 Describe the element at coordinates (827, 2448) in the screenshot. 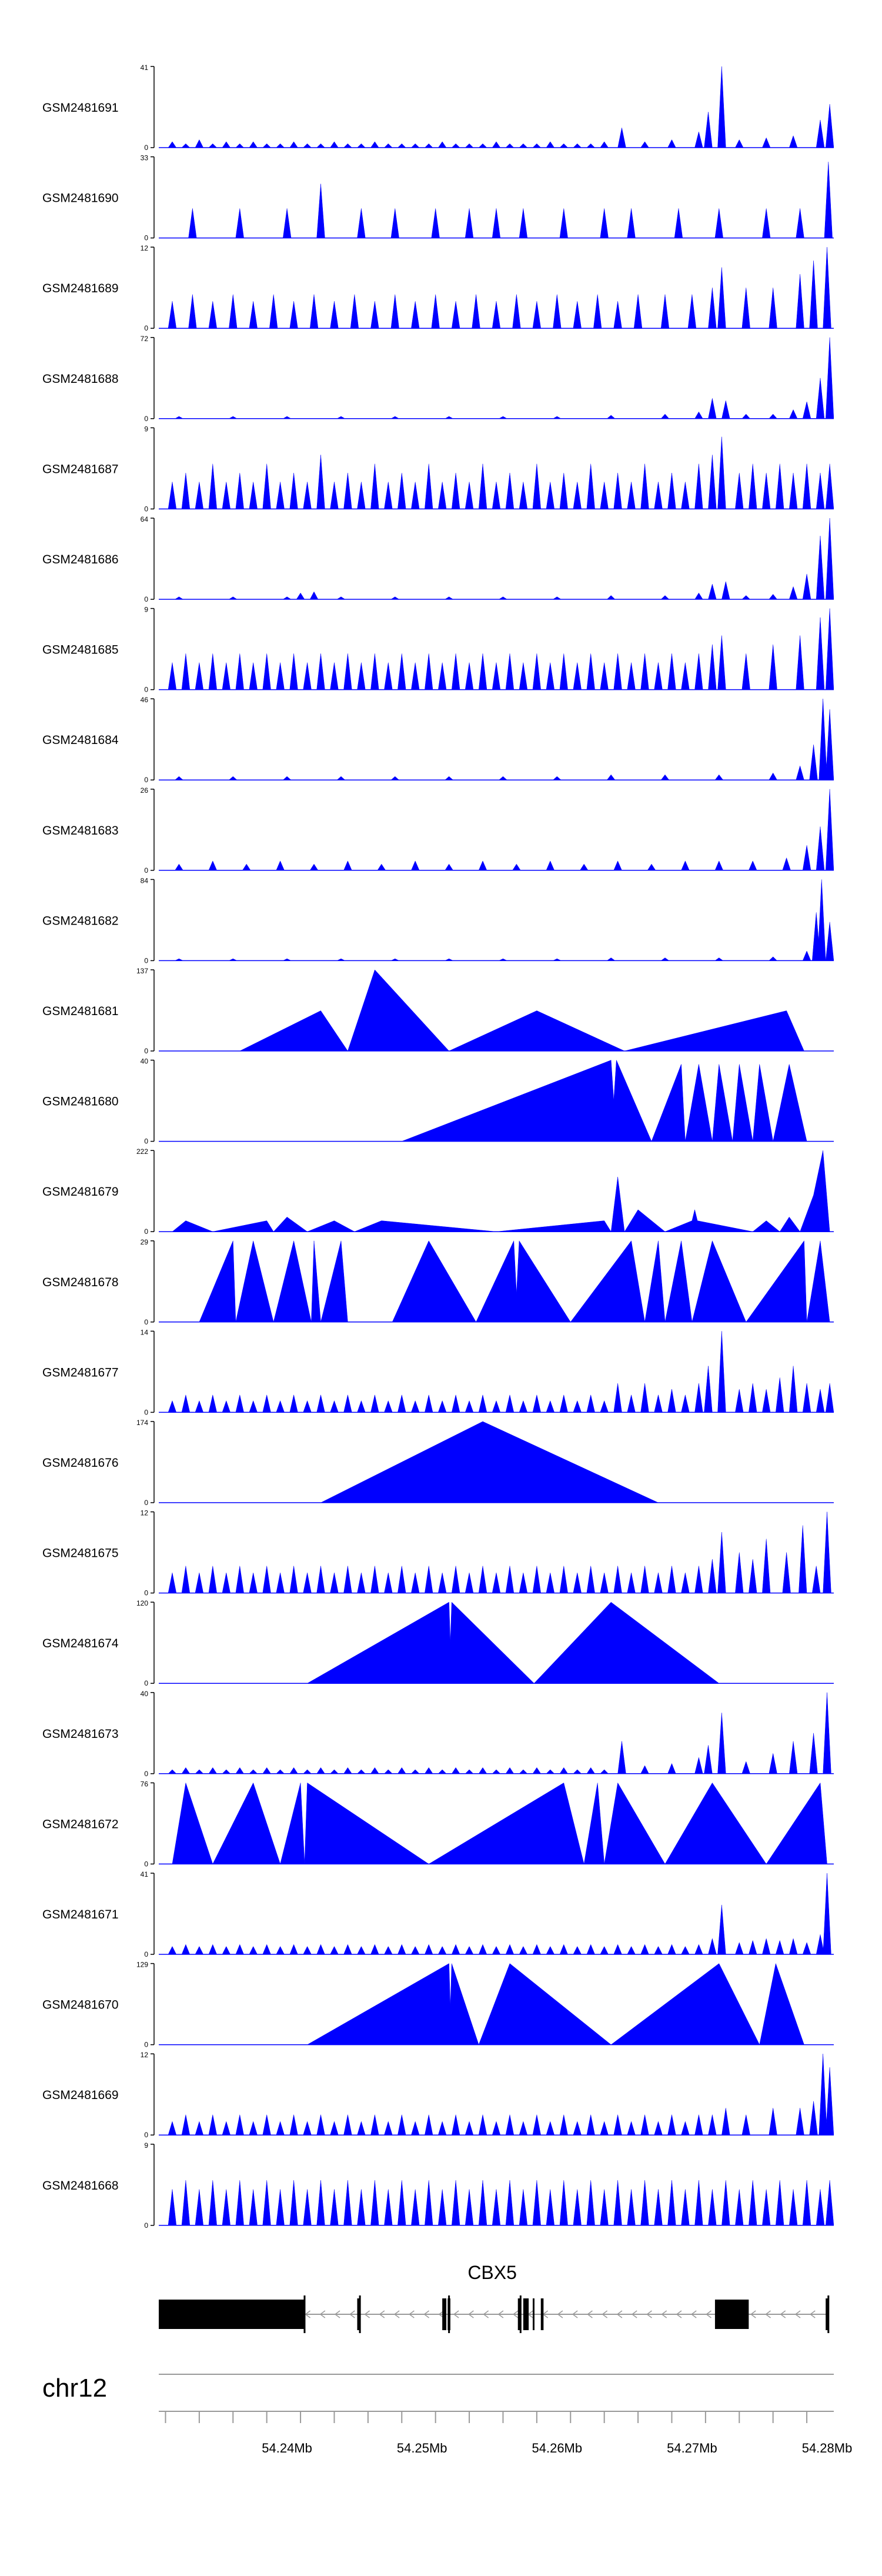

I see `axis-tick-label: 54.28Mb` at that location.